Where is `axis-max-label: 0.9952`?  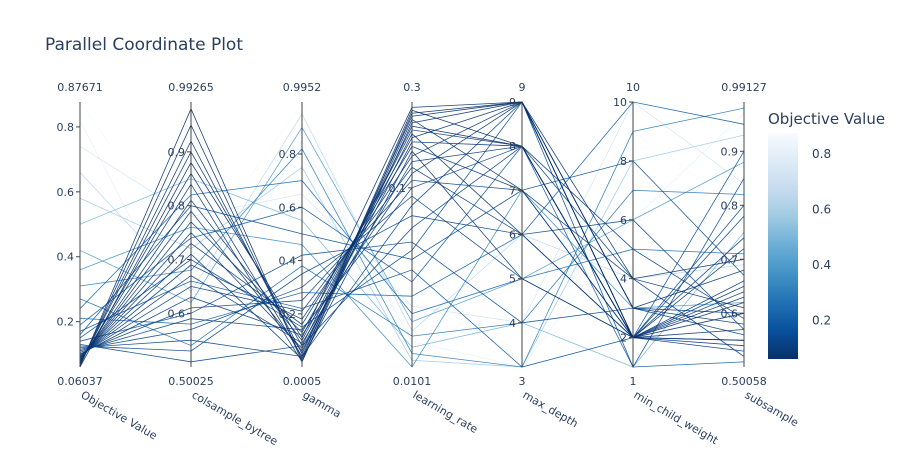
axis-max-label: 0.9952 is located at coordinates (302, 87).